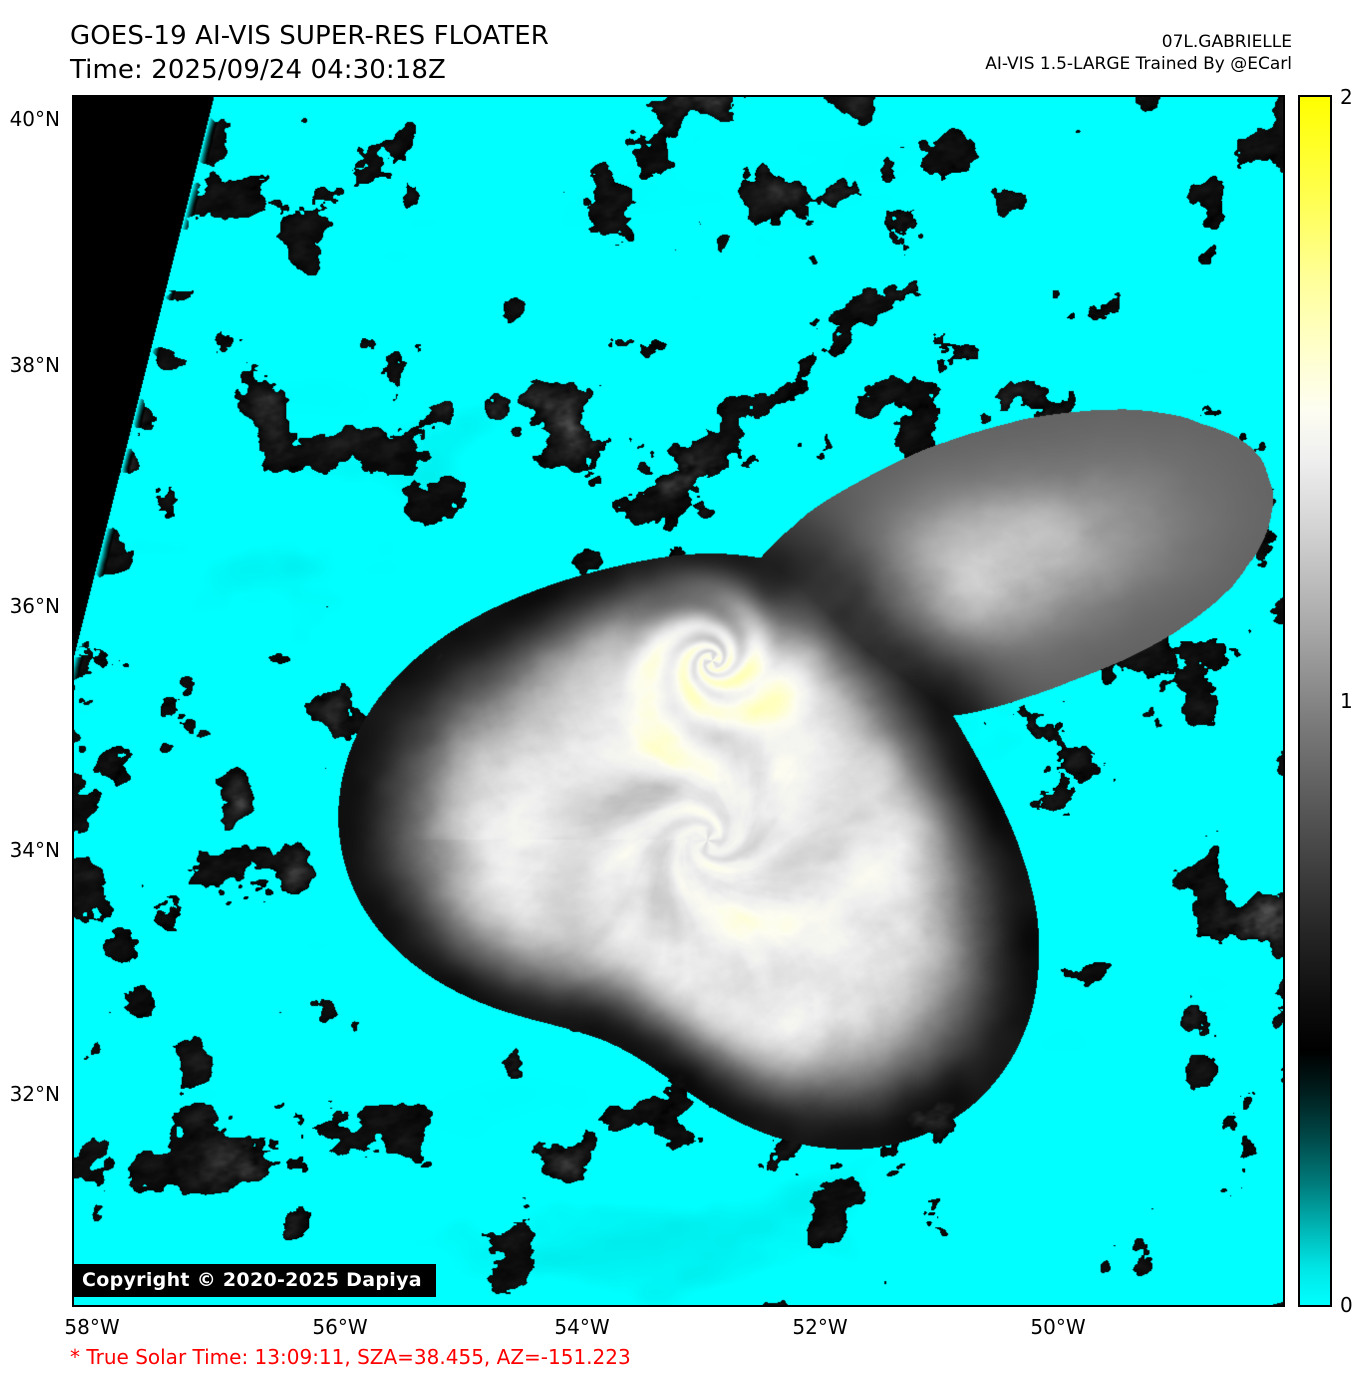 The height and width of the screenshot is (1387, 1364). What do you see at coordinates (1346, 97) in the screenshot?
I see `colorbar-tick-2: 2` at bounding box center [1346, 97].